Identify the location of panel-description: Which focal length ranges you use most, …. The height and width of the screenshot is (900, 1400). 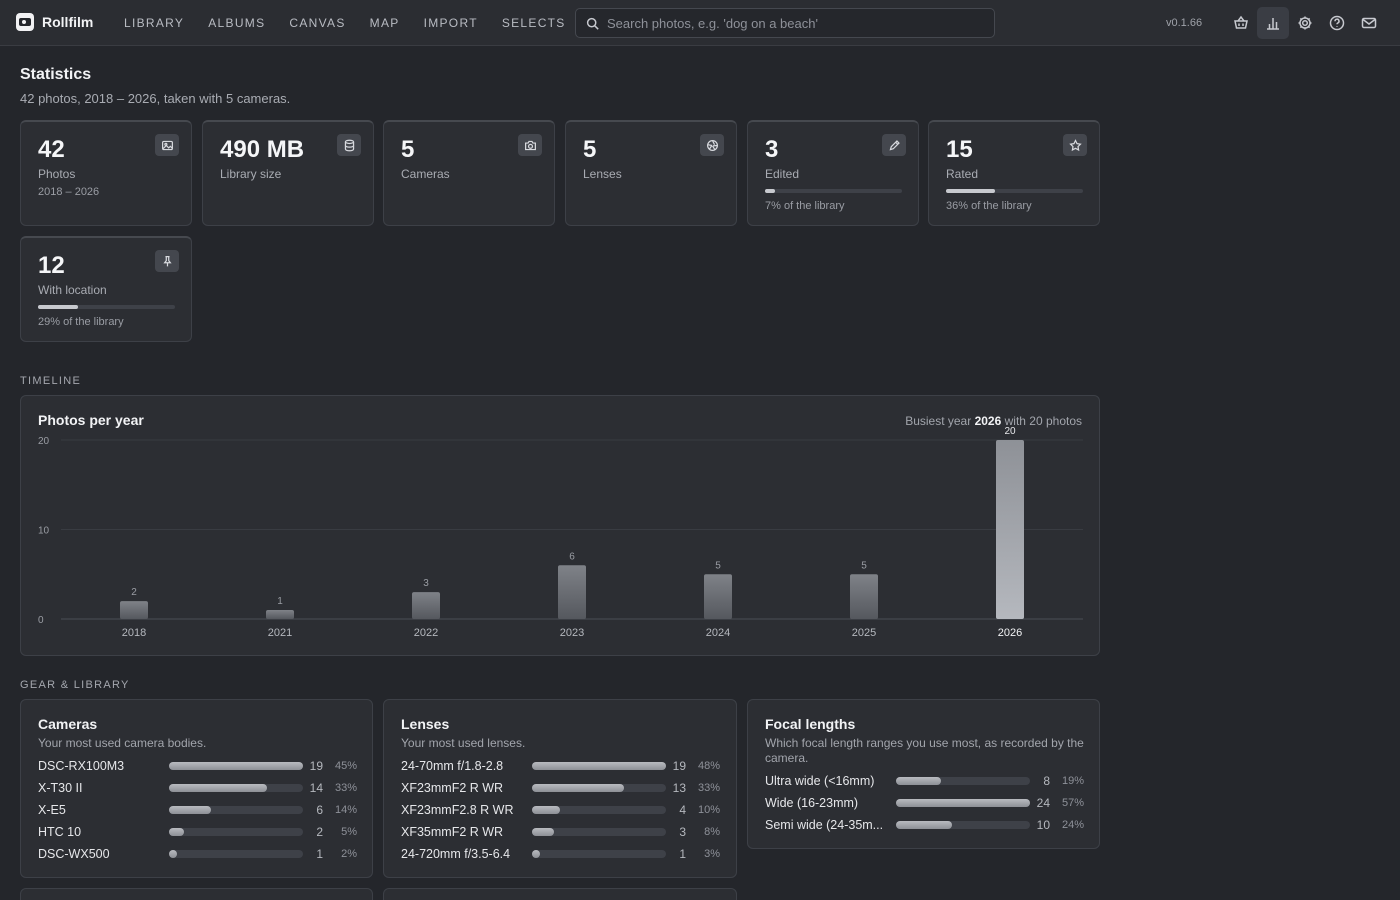
(924, 750).